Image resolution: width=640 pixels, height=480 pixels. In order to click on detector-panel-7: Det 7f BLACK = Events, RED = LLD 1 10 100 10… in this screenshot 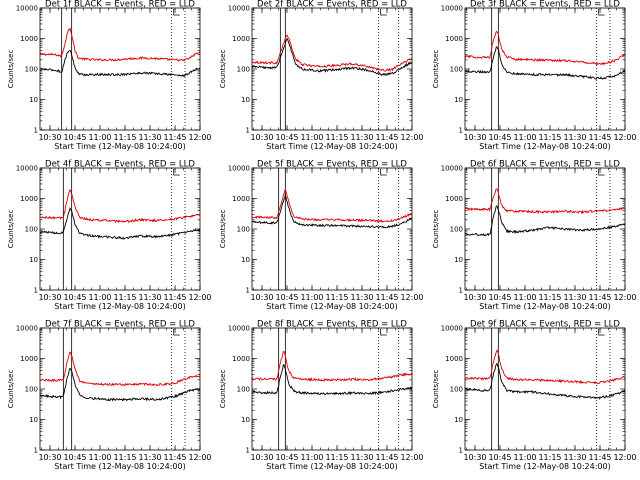, I will do `click(109, 396)`.